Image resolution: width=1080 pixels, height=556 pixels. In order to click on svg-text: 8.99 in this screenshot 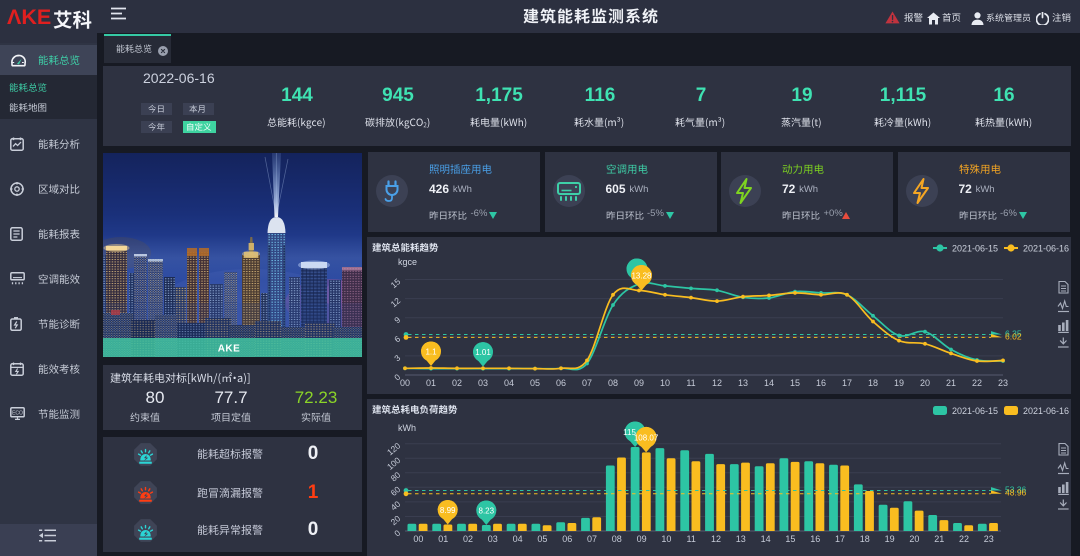, I will do `click(448, 510)`.